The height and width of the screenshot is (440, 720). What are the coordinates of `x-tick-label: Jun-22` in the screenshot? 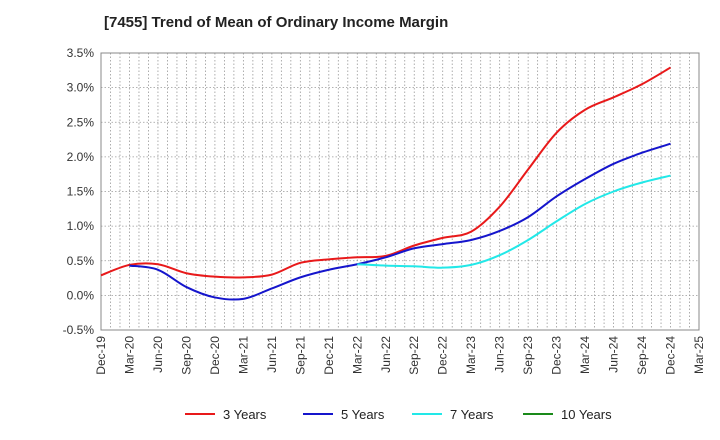 It's located at (386, 354).